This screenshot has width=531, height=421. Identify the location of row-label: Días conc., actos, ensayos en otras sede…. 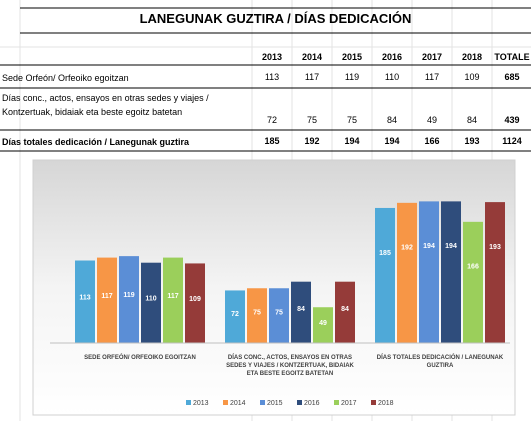
(105, 105).